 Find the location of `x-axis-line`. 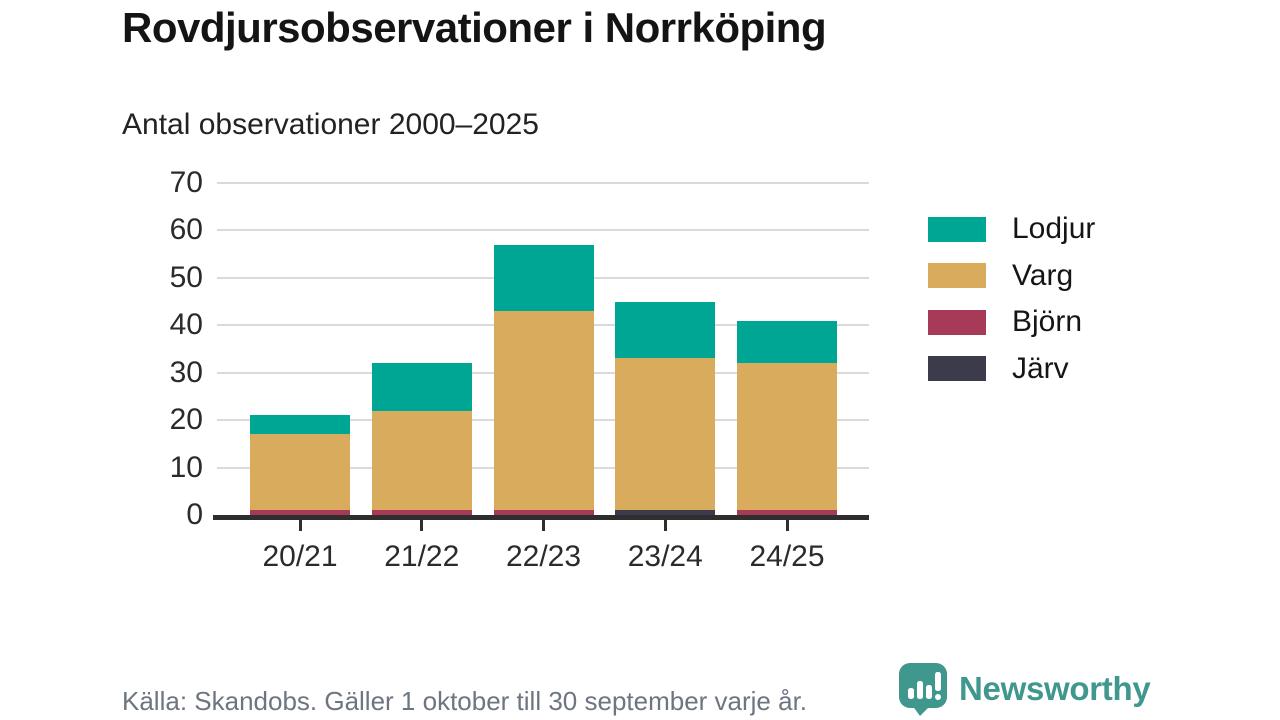

x-axis-line is located at coordinates (541, 517).